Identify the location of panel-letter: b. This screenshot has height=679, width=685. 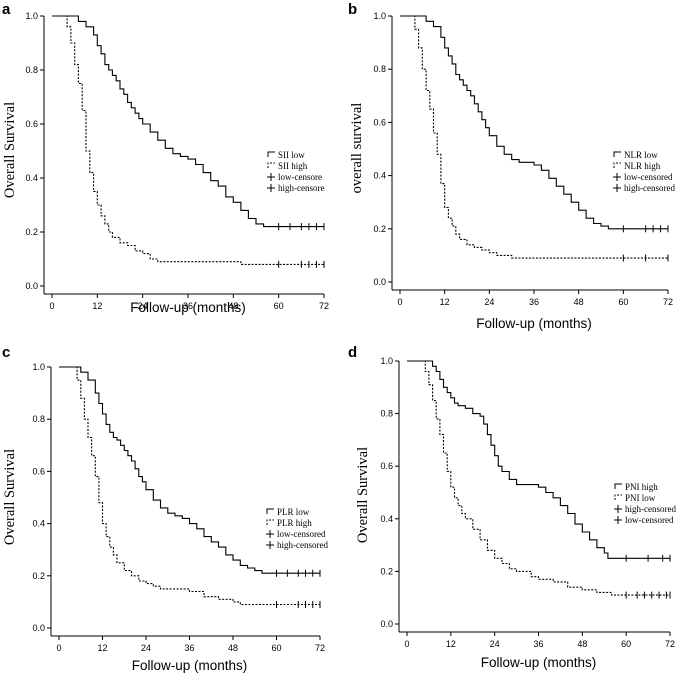
(352, 9).